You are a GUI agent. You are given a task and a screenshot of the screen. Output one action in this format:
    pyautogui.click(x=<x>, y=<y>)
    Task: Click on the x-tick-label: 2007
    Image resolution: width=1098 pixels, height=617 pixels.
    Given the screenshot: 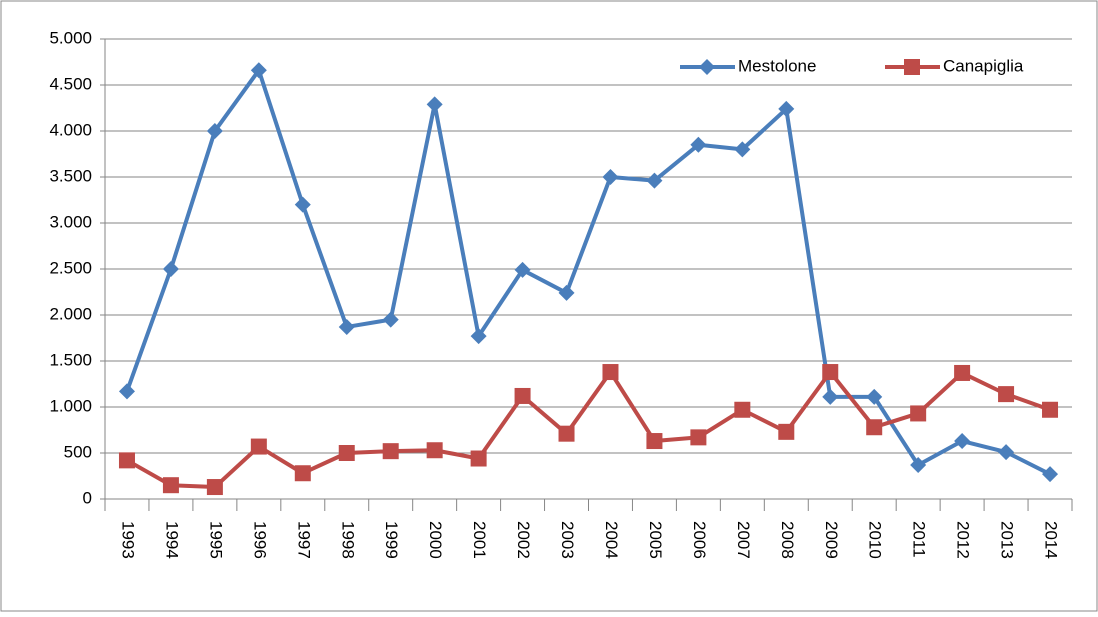 What is the action you would take?
    pyautogui.click(x=743, y=540)
    